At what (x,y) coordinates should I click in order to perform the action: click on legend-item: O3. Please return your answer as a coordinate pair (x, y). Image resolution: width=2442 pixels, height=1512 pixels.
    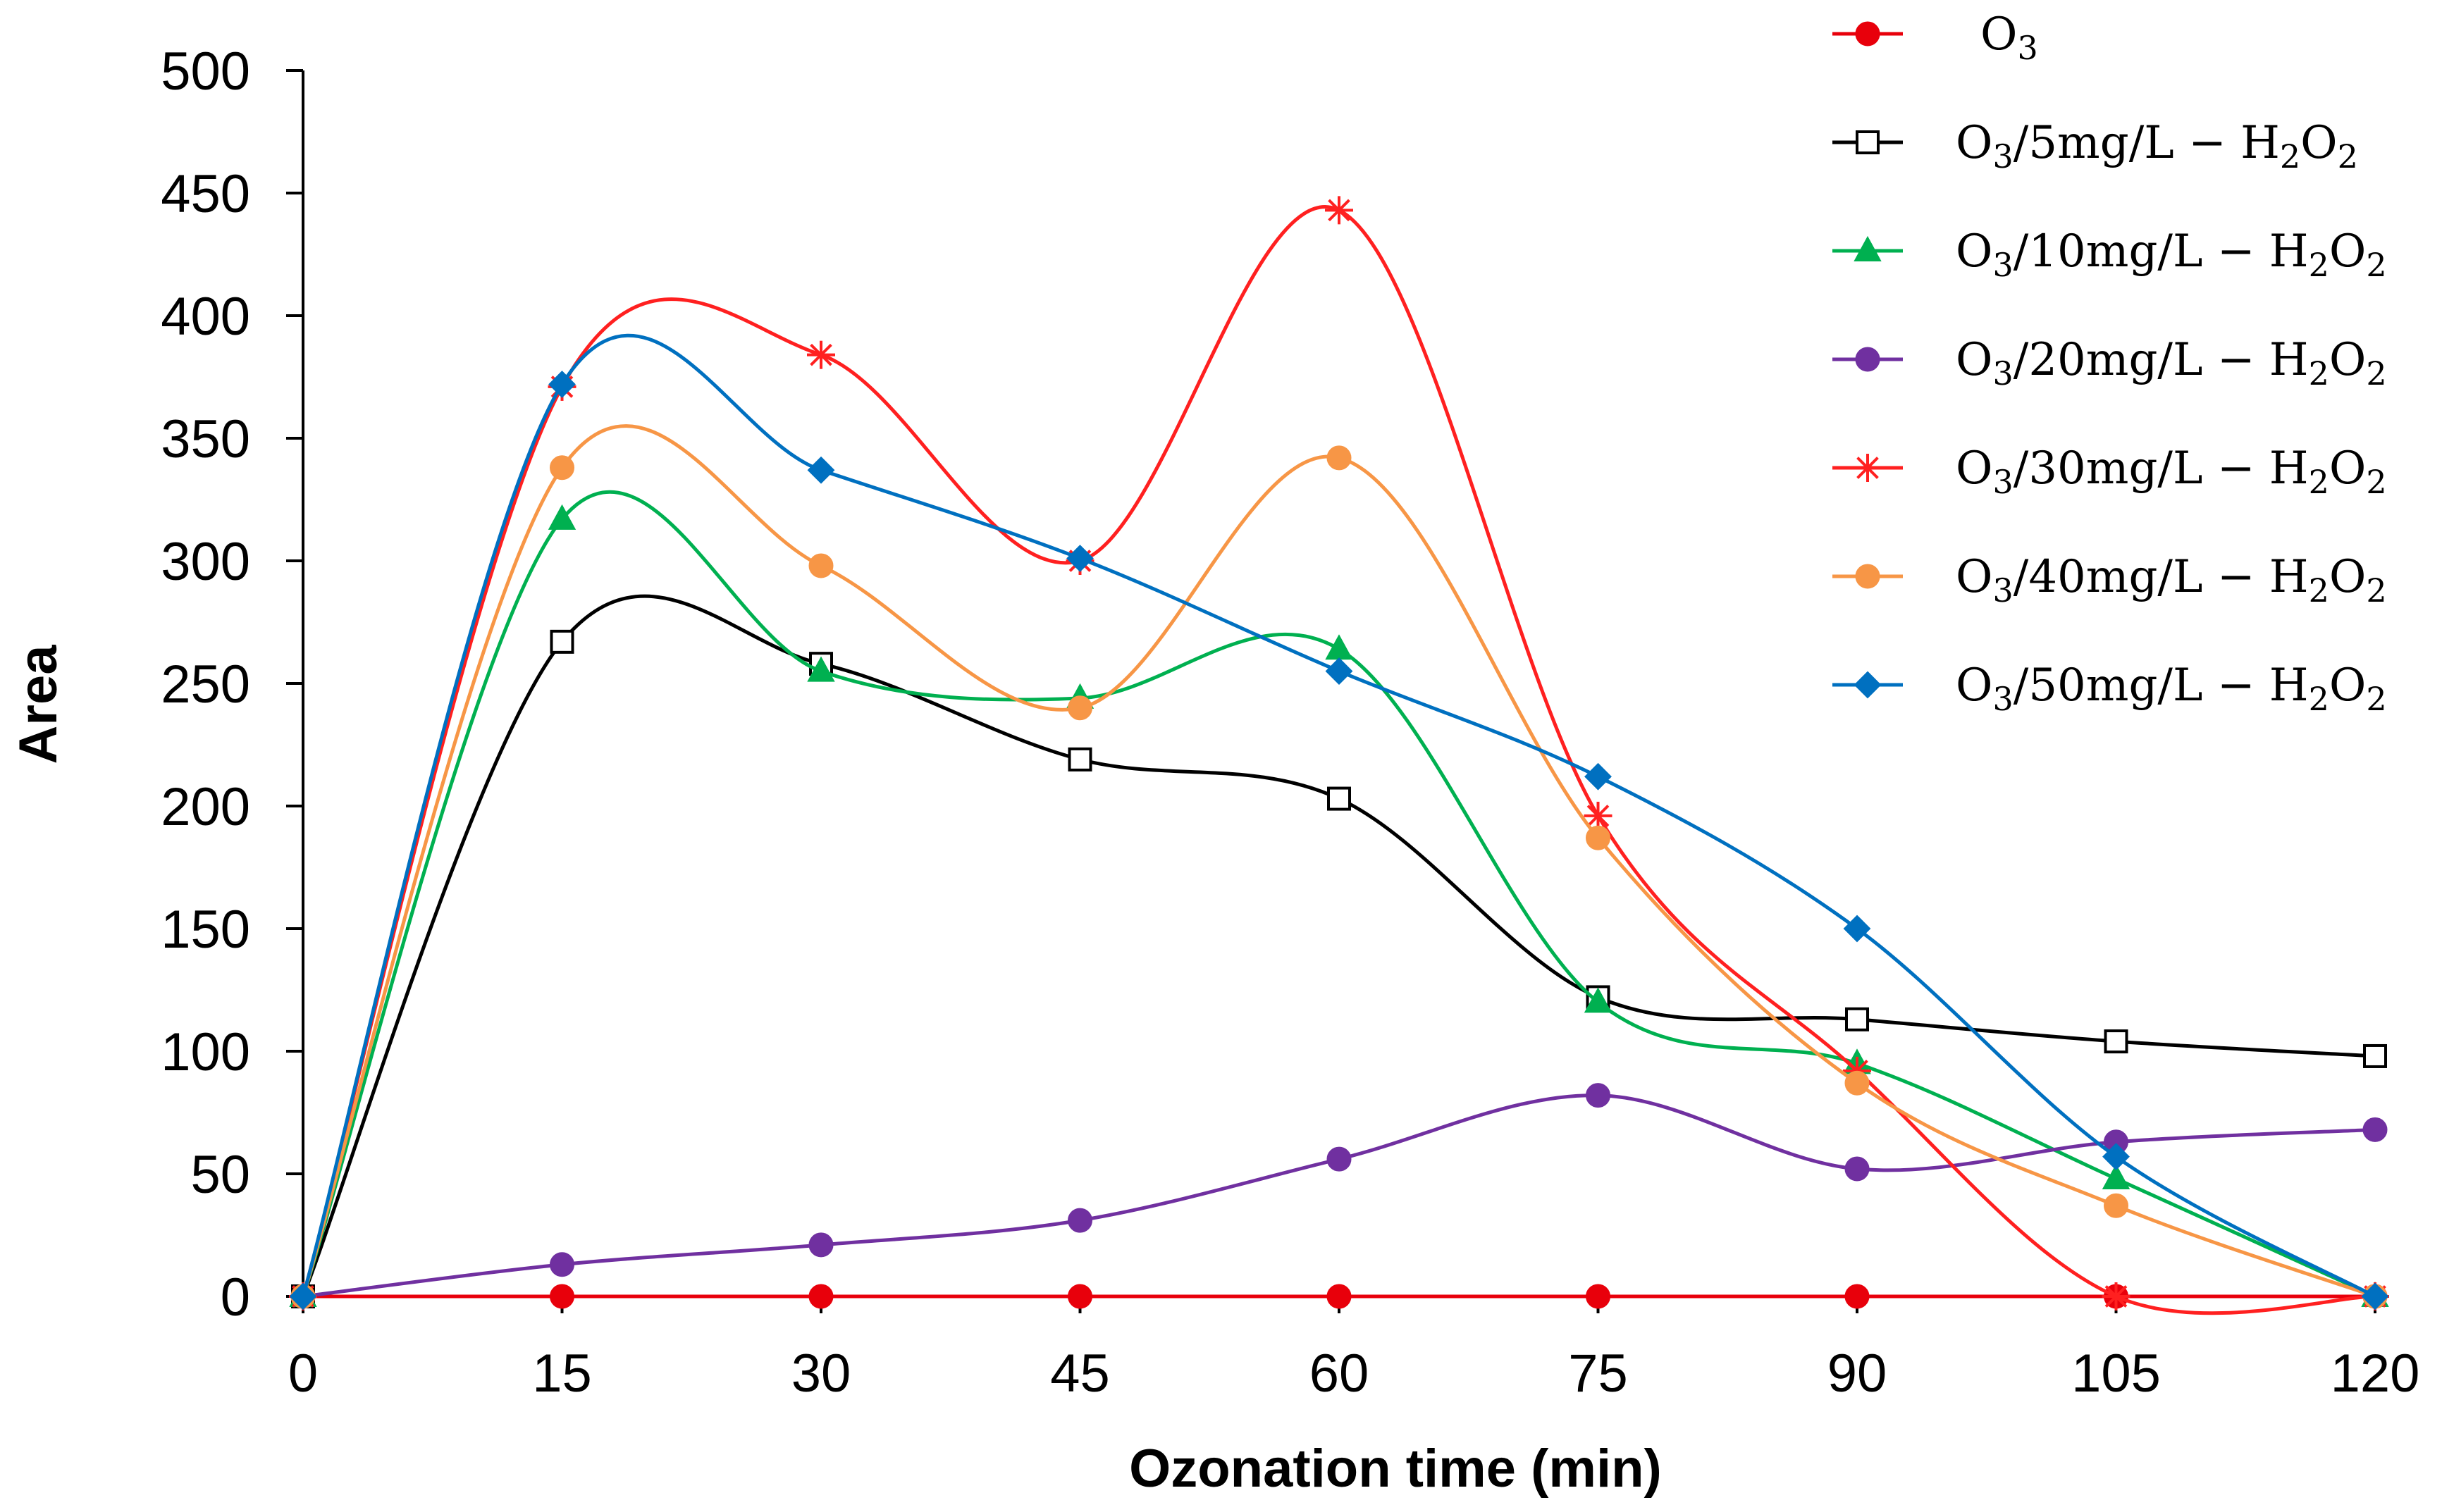
    Looking at the image, I should click on (1935, 37).